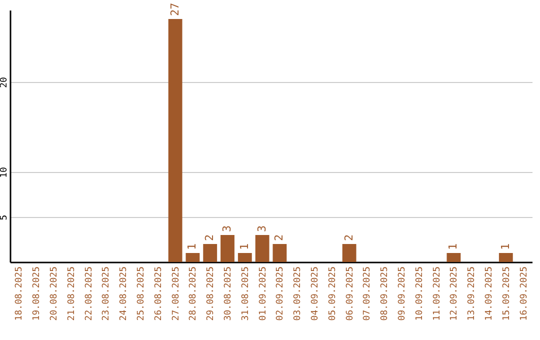  Describe the element at coordinates (507, 293) in the screenshot. I see `x-tick-label: 15.09.2025` at that location.